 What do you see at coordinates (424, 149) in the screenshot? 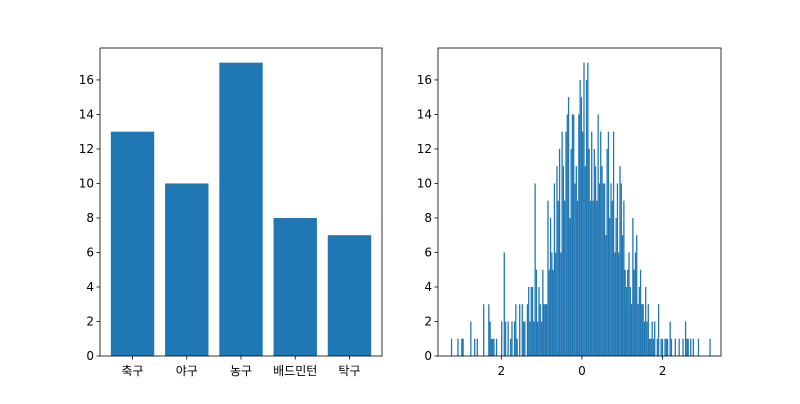
I see `histogram-ytick-label: 12` at bounding box center [424, 149].